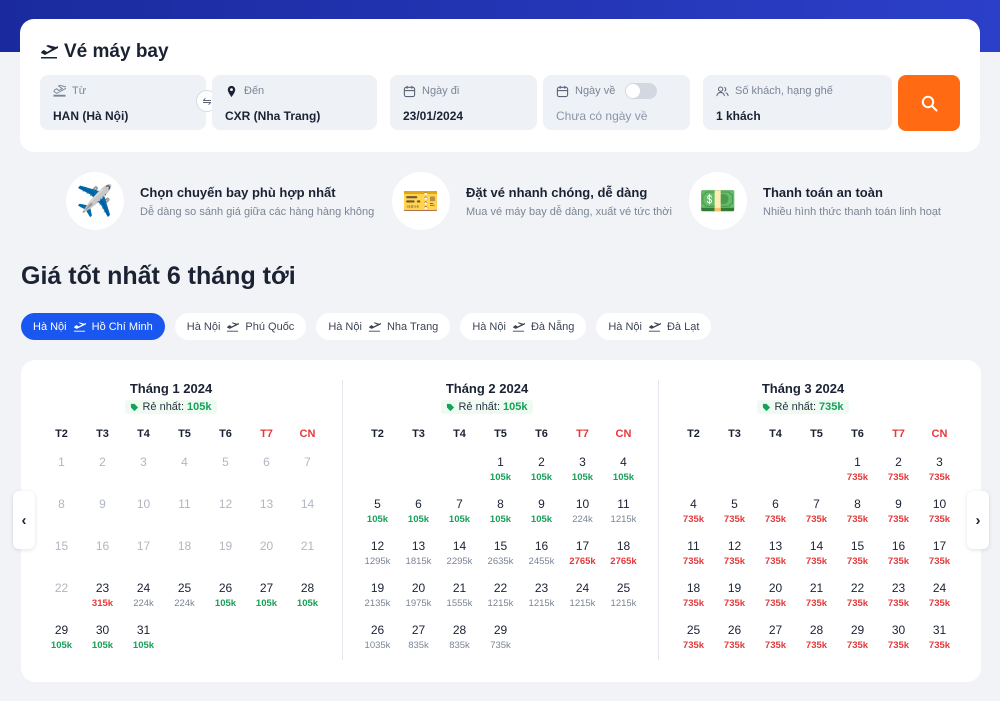 This screenshot has height=701, width=1000. I want to click on day-cell: 23 1215k, so click(541, 602).